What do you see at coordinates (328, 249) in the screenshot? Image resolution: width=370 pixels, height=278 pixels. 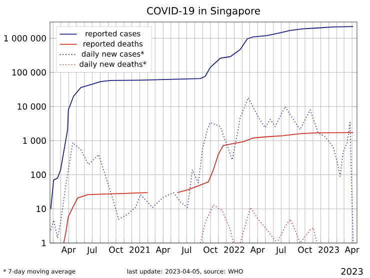 I see `x-tick-label: 2023` at bounding box center [328, 249].